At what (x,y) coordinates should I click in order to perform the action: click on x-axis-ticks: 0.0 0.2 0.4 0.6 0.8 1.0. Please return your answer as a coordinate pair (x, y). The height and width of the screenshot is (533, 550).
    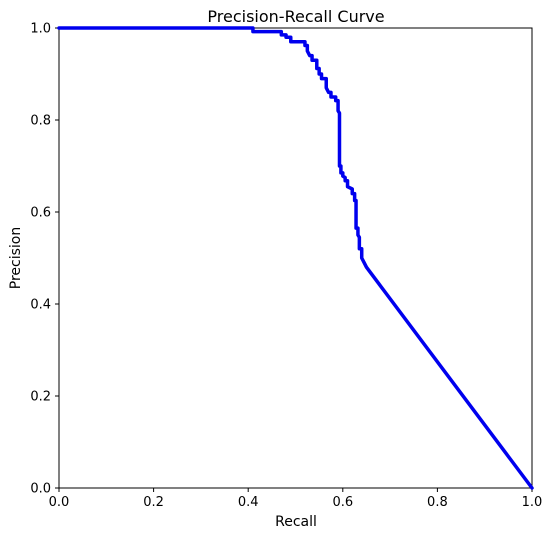
    Looking at the image, I should click on (296, 499).